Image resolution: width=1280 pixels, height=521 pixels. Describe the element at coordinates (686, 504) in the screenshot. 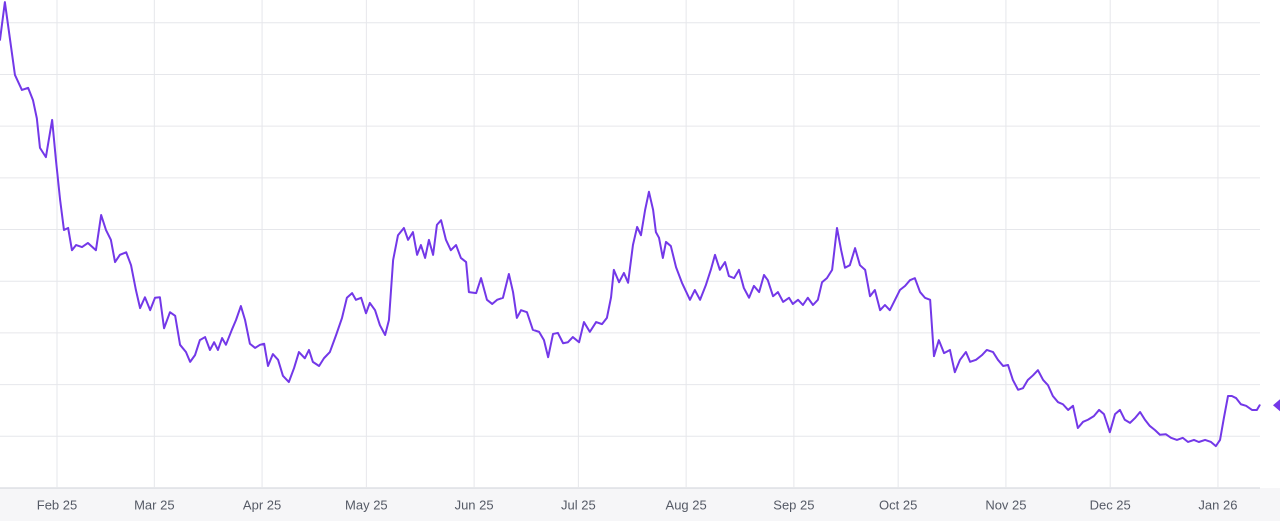

I see `x-tick-label: Aug 25` at that location.